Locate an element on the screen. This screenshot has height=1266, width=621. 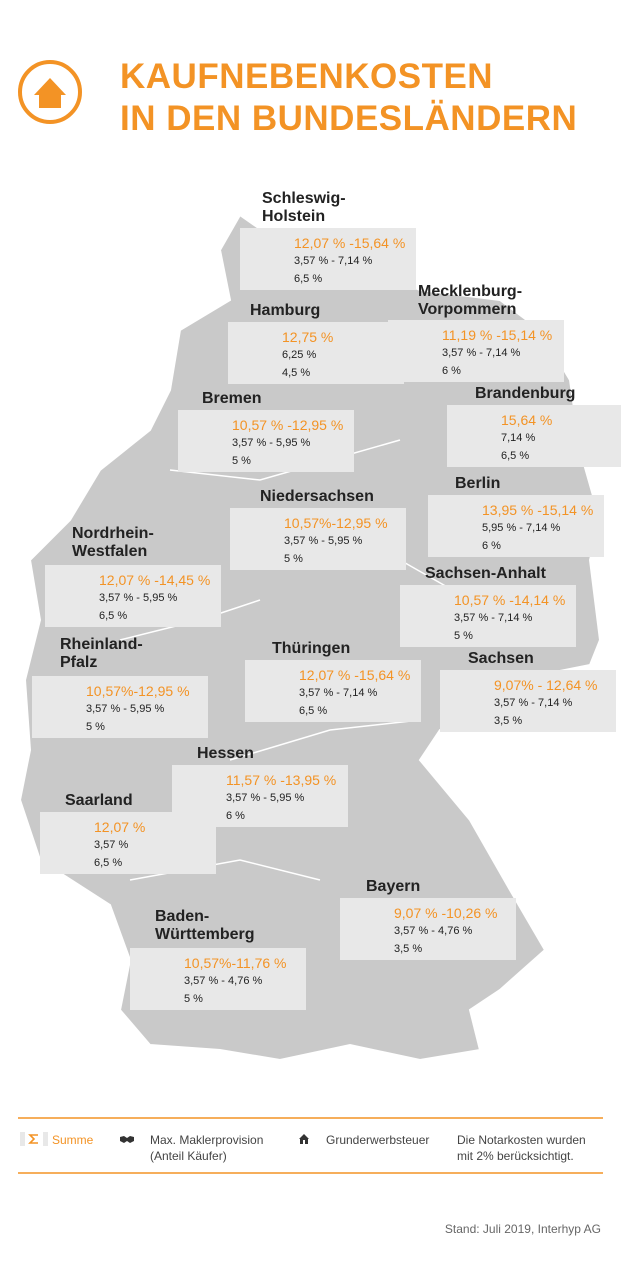
sum: 12,75 % is located at coordinates (308, 337).